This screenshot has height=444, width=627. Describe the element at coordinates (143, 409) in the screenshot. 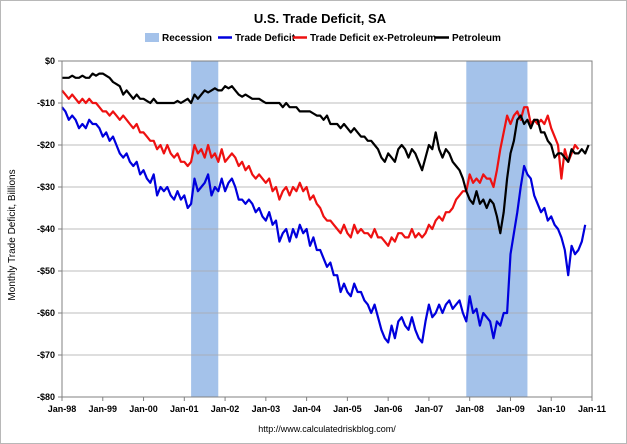

I see `x-tick-label-2: Jan-00` at that location.